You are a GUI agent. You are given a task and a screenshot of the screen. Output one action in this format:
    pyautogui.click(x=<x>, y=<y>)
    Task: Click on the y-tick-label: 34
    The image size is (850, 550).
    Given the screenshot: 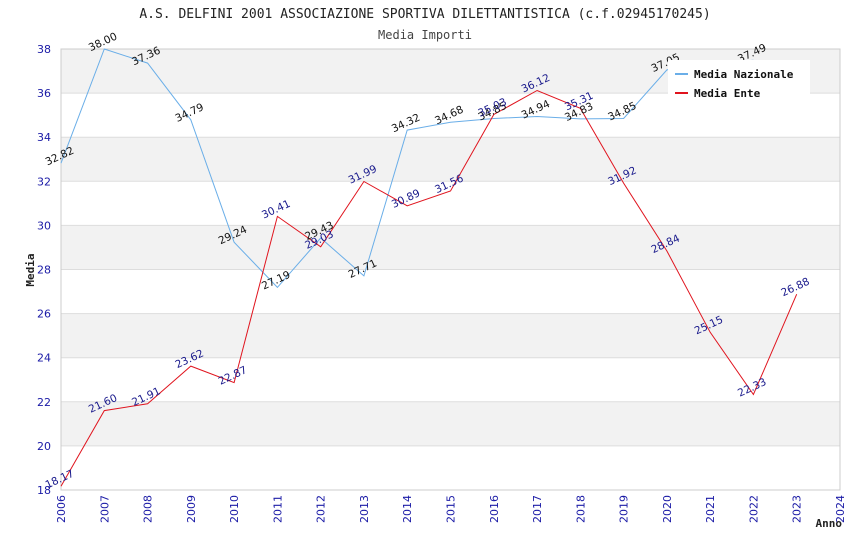 What is the action you would take?
    pyautogui.click(x=44, y=137)
    